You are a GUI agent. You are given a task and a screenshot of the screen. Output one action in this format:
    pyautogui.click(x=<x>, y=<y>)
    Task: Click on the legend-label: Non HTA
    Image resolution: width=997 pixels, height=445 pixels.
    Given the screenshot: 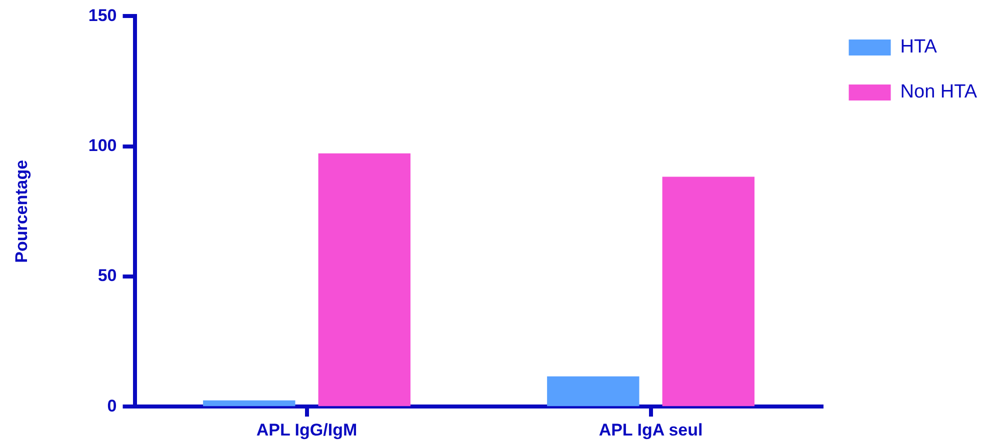 What is the action you would take?
    pyautogui.click(x=939, y=92)
    